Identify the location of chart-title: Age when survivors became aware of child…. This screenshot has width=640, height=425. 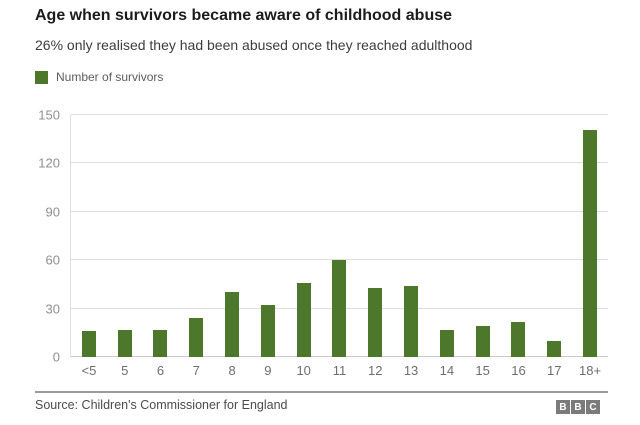
(244, 15).